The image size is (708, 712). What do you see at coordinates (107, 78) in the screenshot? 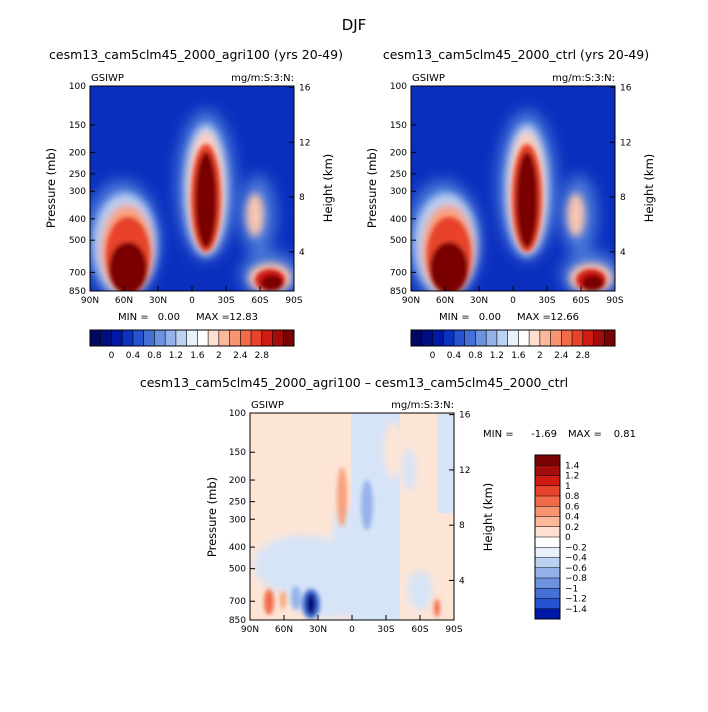
I see `panel-agri100-variable-label: GSIWP` at bounding box center [107, 78].